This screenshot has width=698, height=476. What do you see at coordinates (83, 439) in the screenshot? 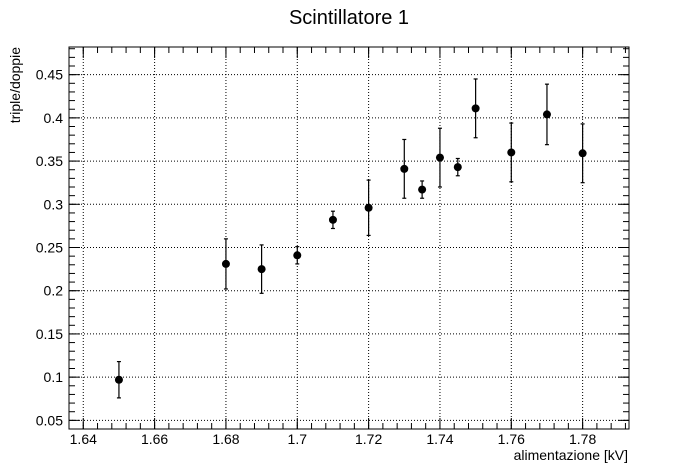
I see `x-tick-label: 1.64` at bounding box center [83, 439].